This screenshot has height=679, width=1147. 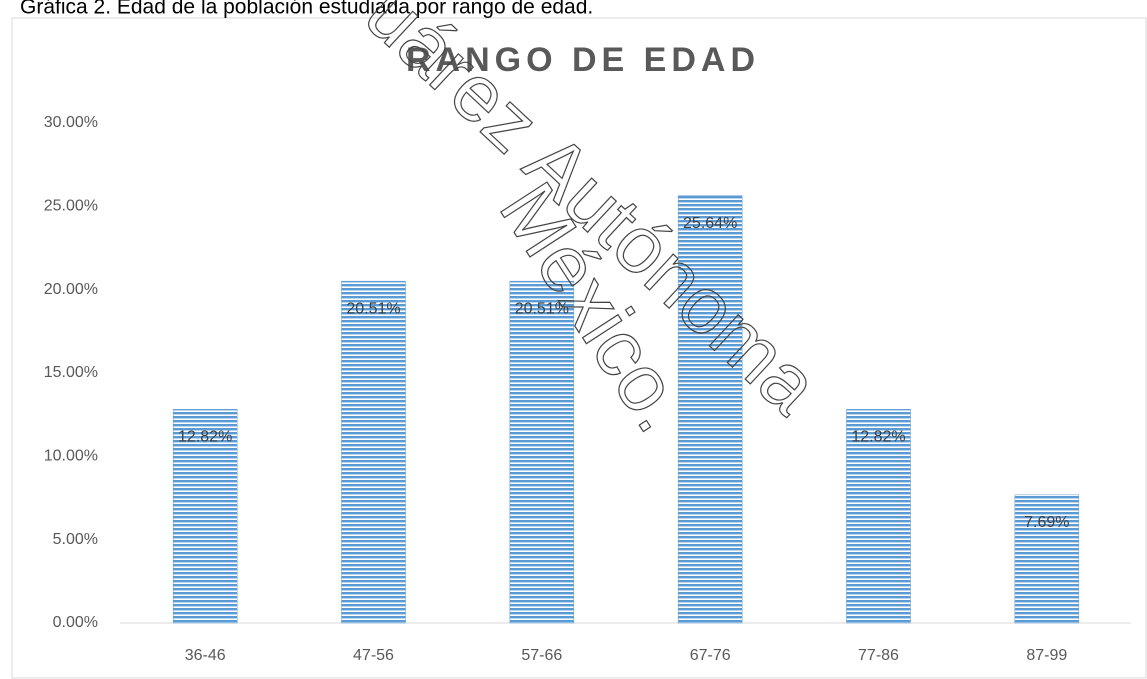 What do you see at coordinates (710, 655) in the screenshot?
I see `x-tick-label: 67-76` at bounding box center [710, 655].